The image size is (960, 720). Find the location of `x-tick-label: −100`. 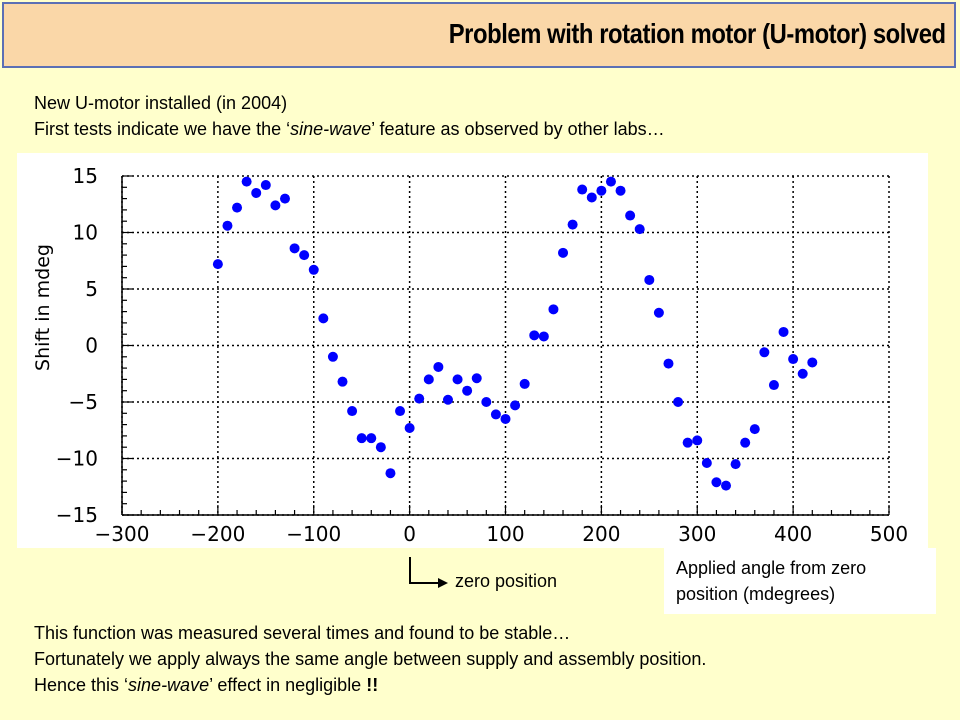

x-tick-label: −100 is located at coordinates (313, 534).